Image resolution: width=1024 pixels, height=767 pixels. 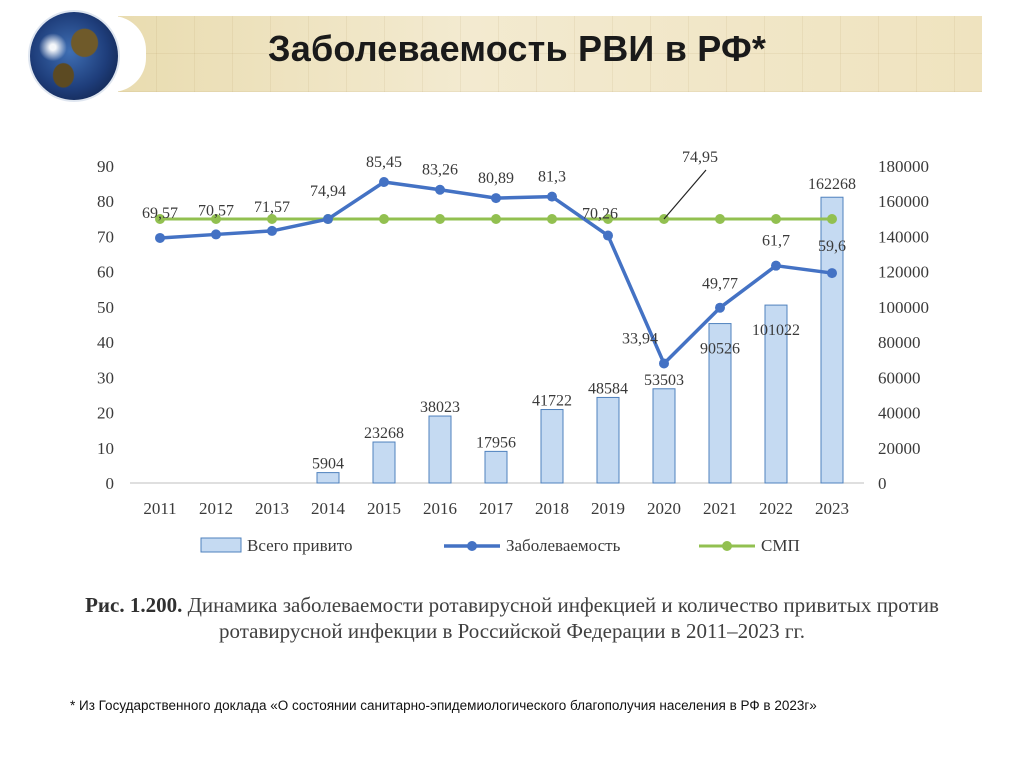 I want to click on x-tick-label: 2023, so click(x=832, y=508).